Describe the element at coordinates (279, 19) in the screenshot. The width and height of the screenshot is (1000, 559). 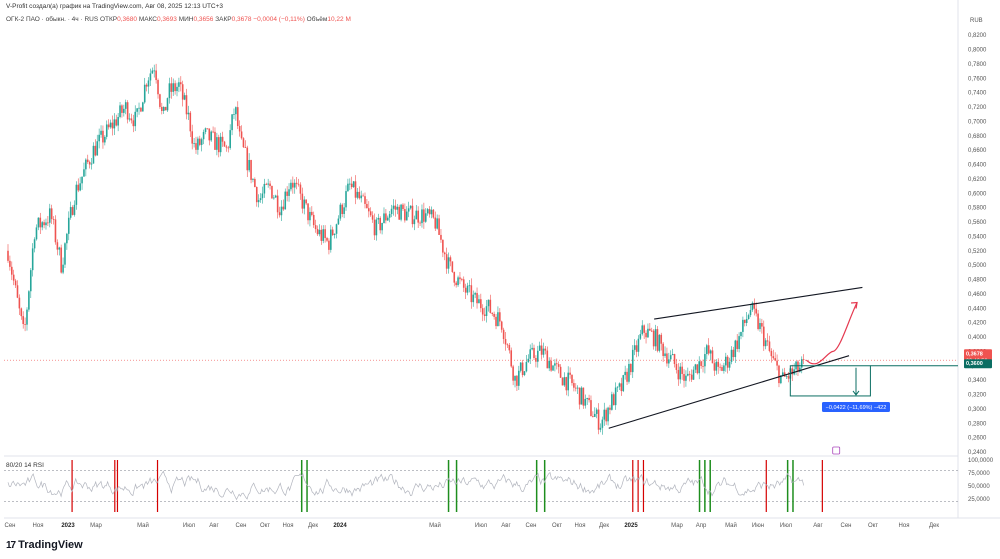
I see `change-value: −0,0004 (−0,11%)` at that location.